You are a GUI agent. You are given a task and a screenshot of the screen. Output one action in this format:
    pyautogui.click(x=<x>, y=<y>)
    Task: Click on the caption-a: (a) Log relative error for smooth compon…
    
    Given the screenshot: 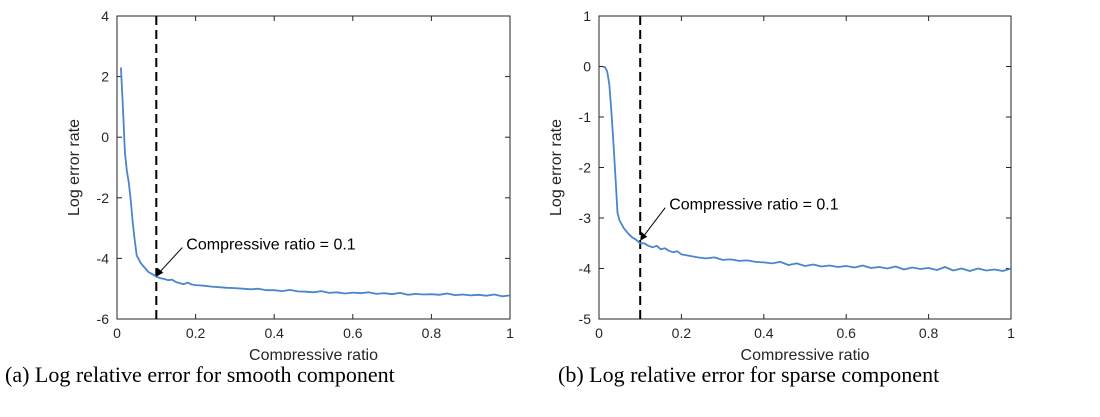 What is the action you would take?
    pyautogui.click(x=200, y=374)
    